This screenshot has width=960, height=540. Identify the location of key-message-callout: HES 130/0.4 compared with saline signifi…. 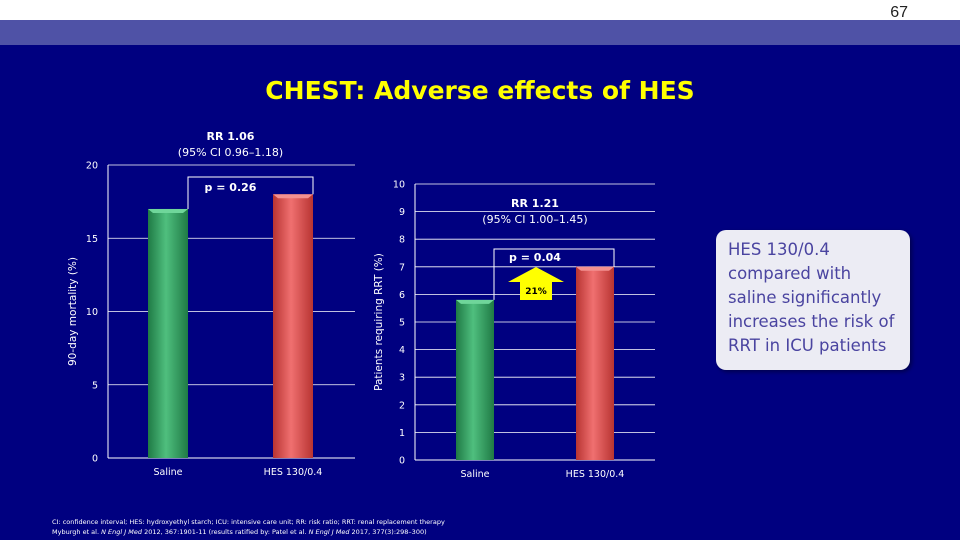
(813, 300).